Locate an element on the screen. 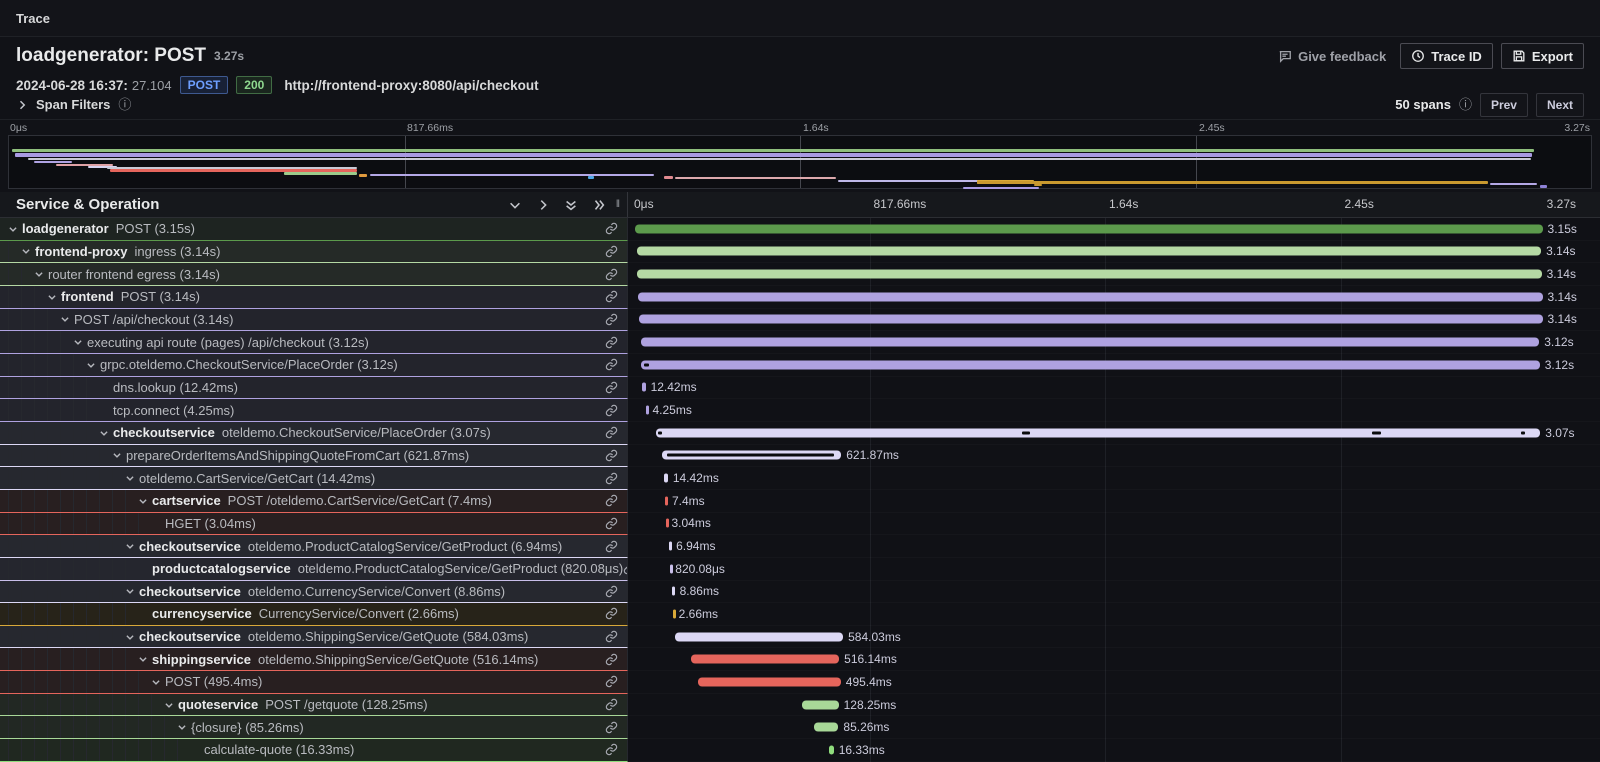  expand-one-icon is located at coordinates (543, 205).